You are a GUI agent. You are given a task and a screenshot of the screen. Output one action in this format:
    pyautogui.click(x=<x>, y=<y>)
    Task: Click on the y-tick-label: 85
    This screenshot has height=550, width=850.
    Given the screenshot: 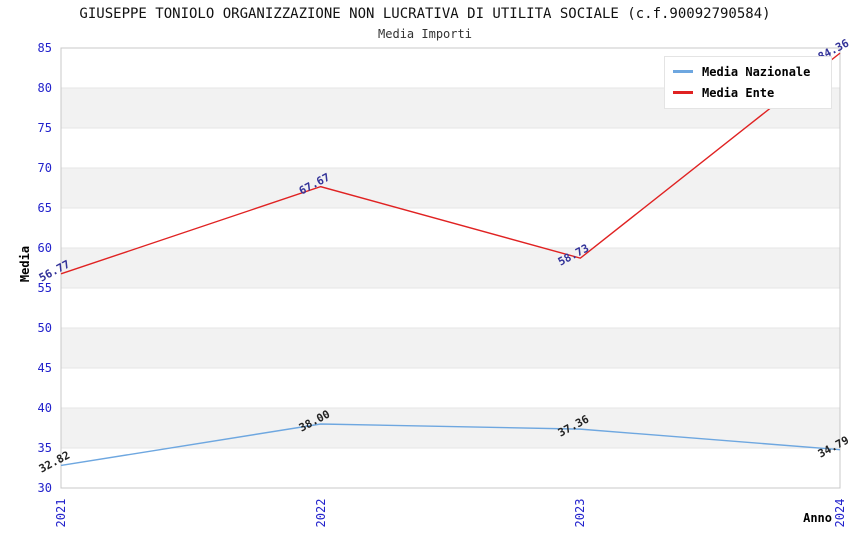 What is the action you would take?
    pyautogui.click(x=44, y=48)
    